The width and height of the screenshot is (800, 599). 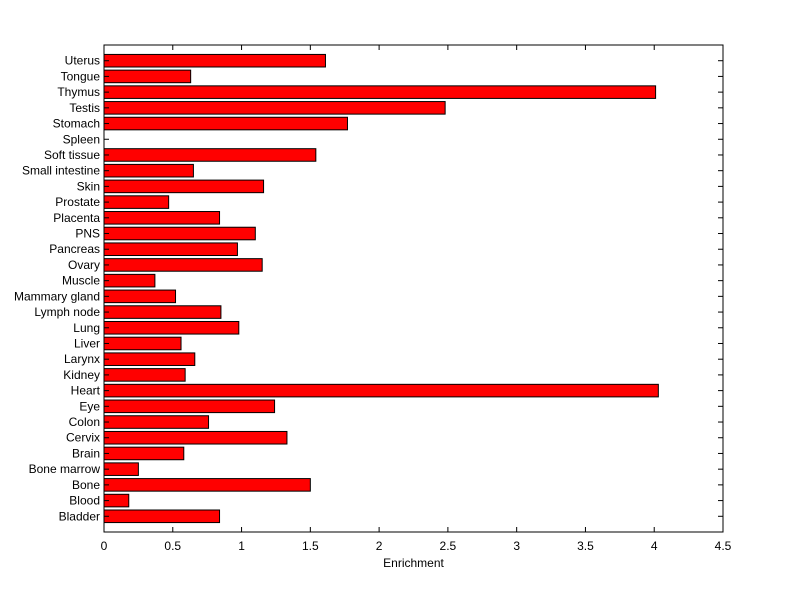 What do you see at coordinates (142, 343) in the screenshot?
I see `bar-liver` at bounding box center [142, 343].